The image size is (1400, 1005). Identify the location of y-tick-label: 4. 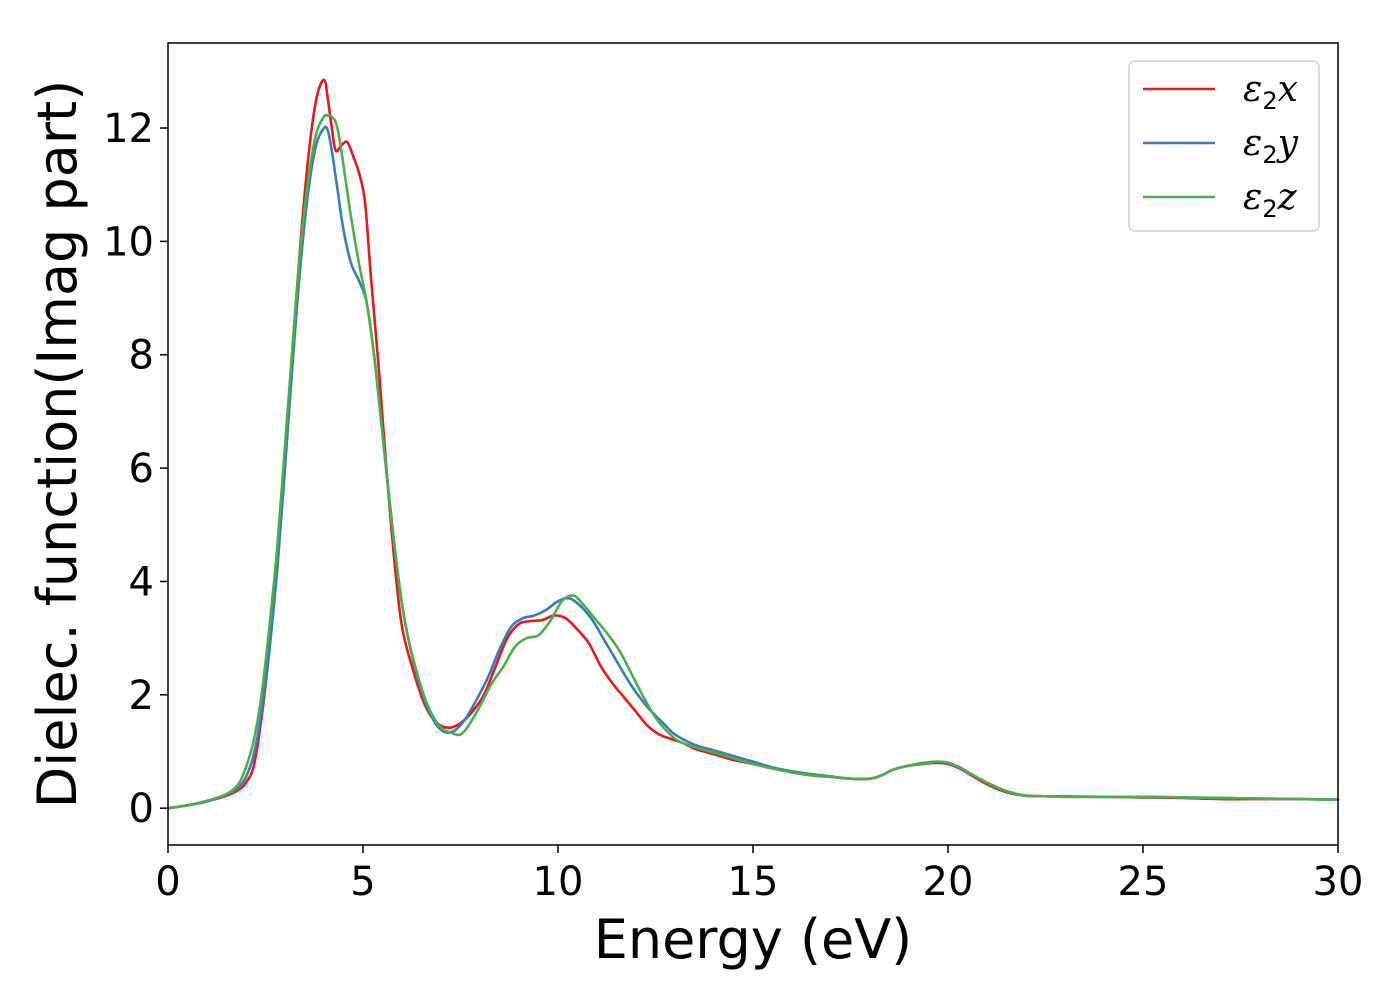
(141, 582).